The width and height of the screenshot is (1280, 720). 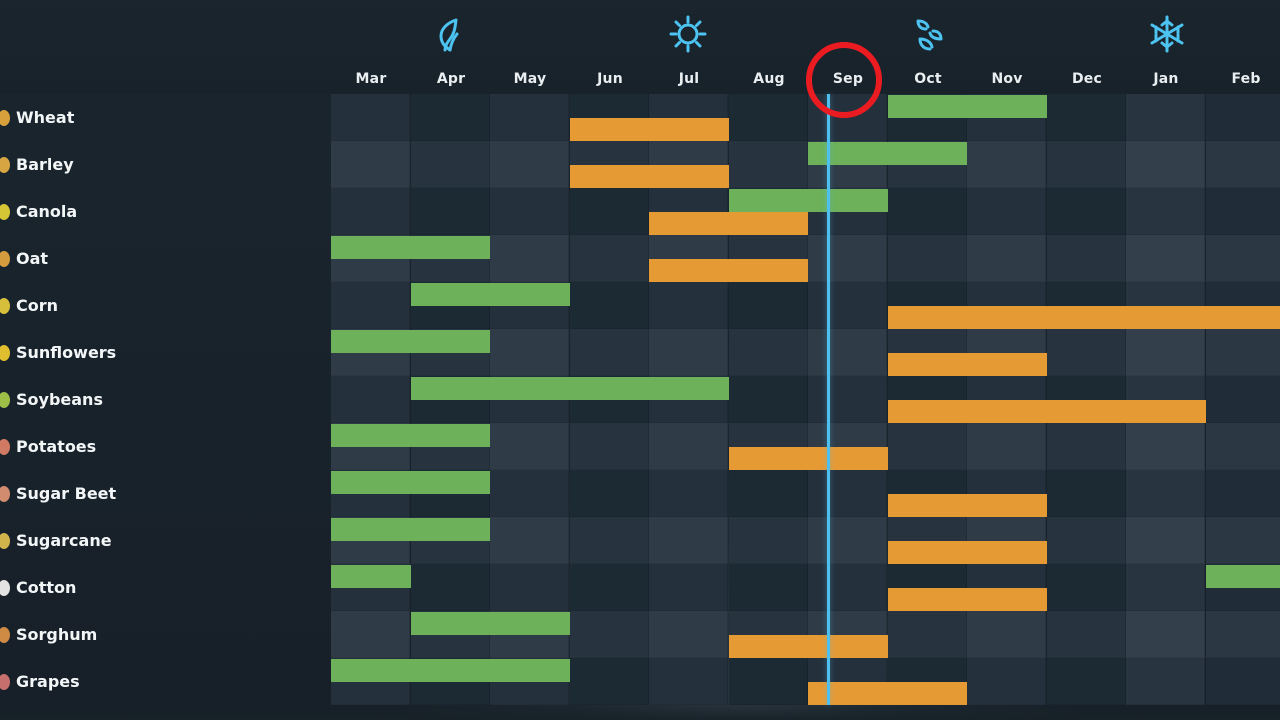 What do you see at coordinates (5, 211) in the screenshot?
I see `canola-icon` at bounding box center [5, 211].